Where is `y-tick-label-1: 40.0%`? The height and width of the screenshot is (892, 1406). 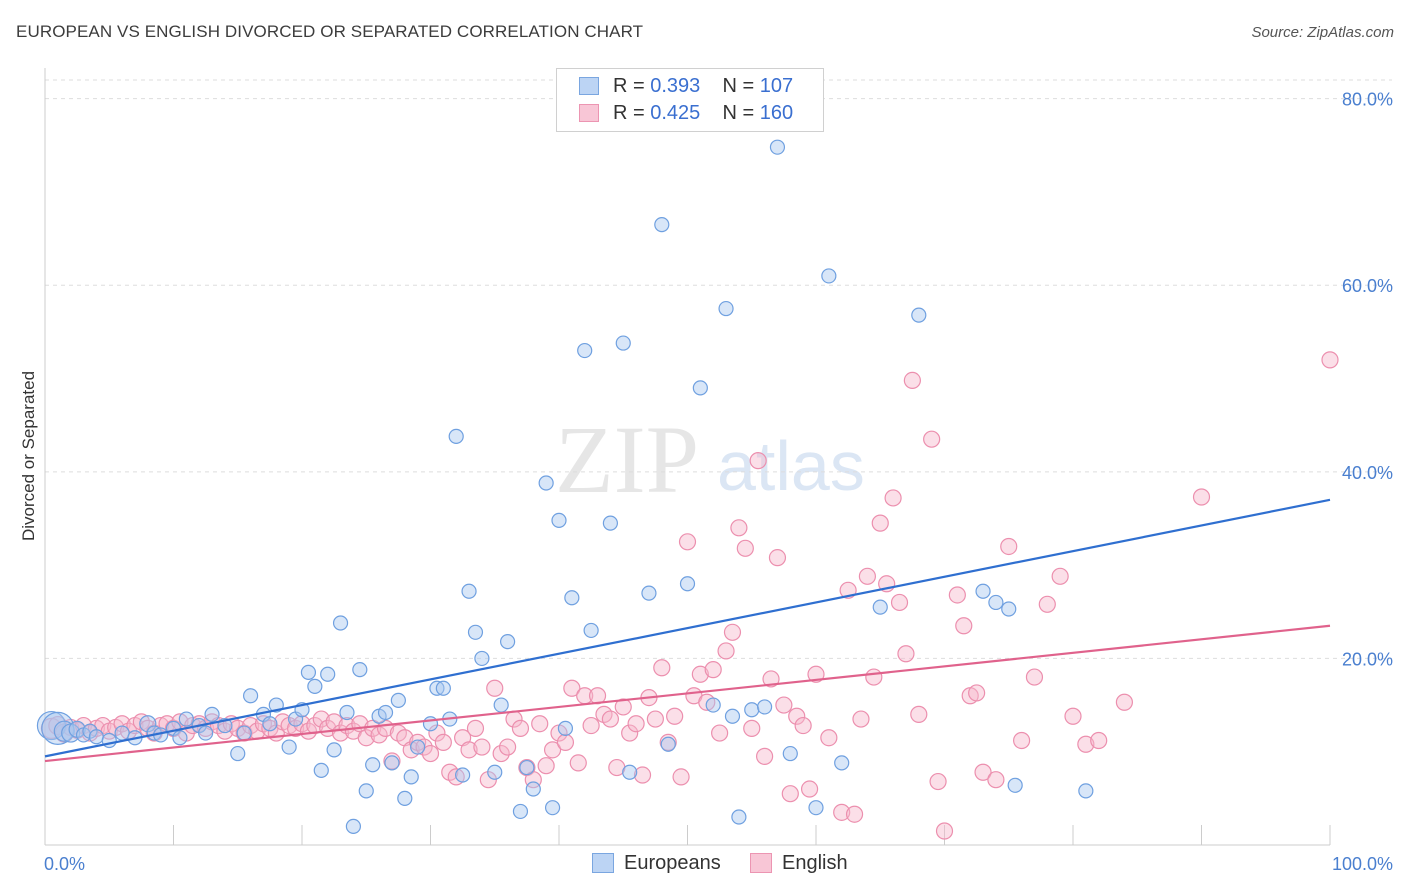
y-tick-label-1: 40.0% is located at coordinates (1367, 473).